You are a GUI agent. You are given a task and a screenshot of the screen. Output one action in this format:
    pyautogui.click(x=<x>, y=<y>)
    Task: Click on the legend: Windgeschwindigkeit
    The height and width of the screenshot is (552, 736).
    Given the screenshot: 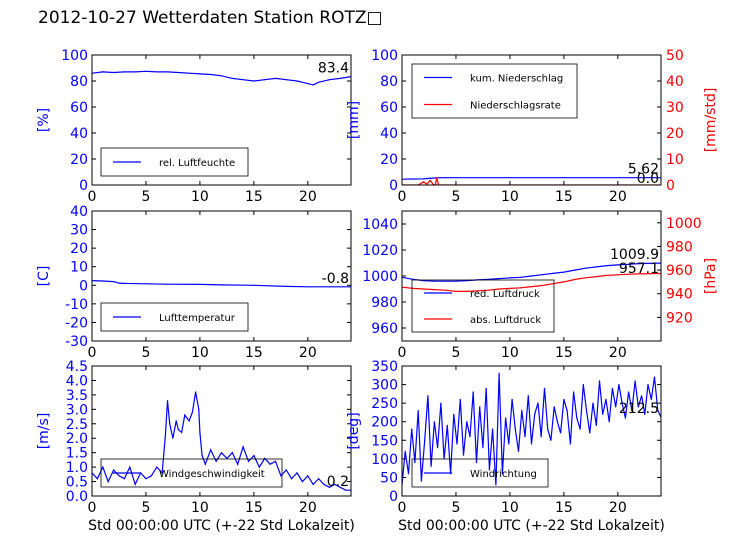 What is the action you would take?
    pyautogui.click(x=191, y=473)
    